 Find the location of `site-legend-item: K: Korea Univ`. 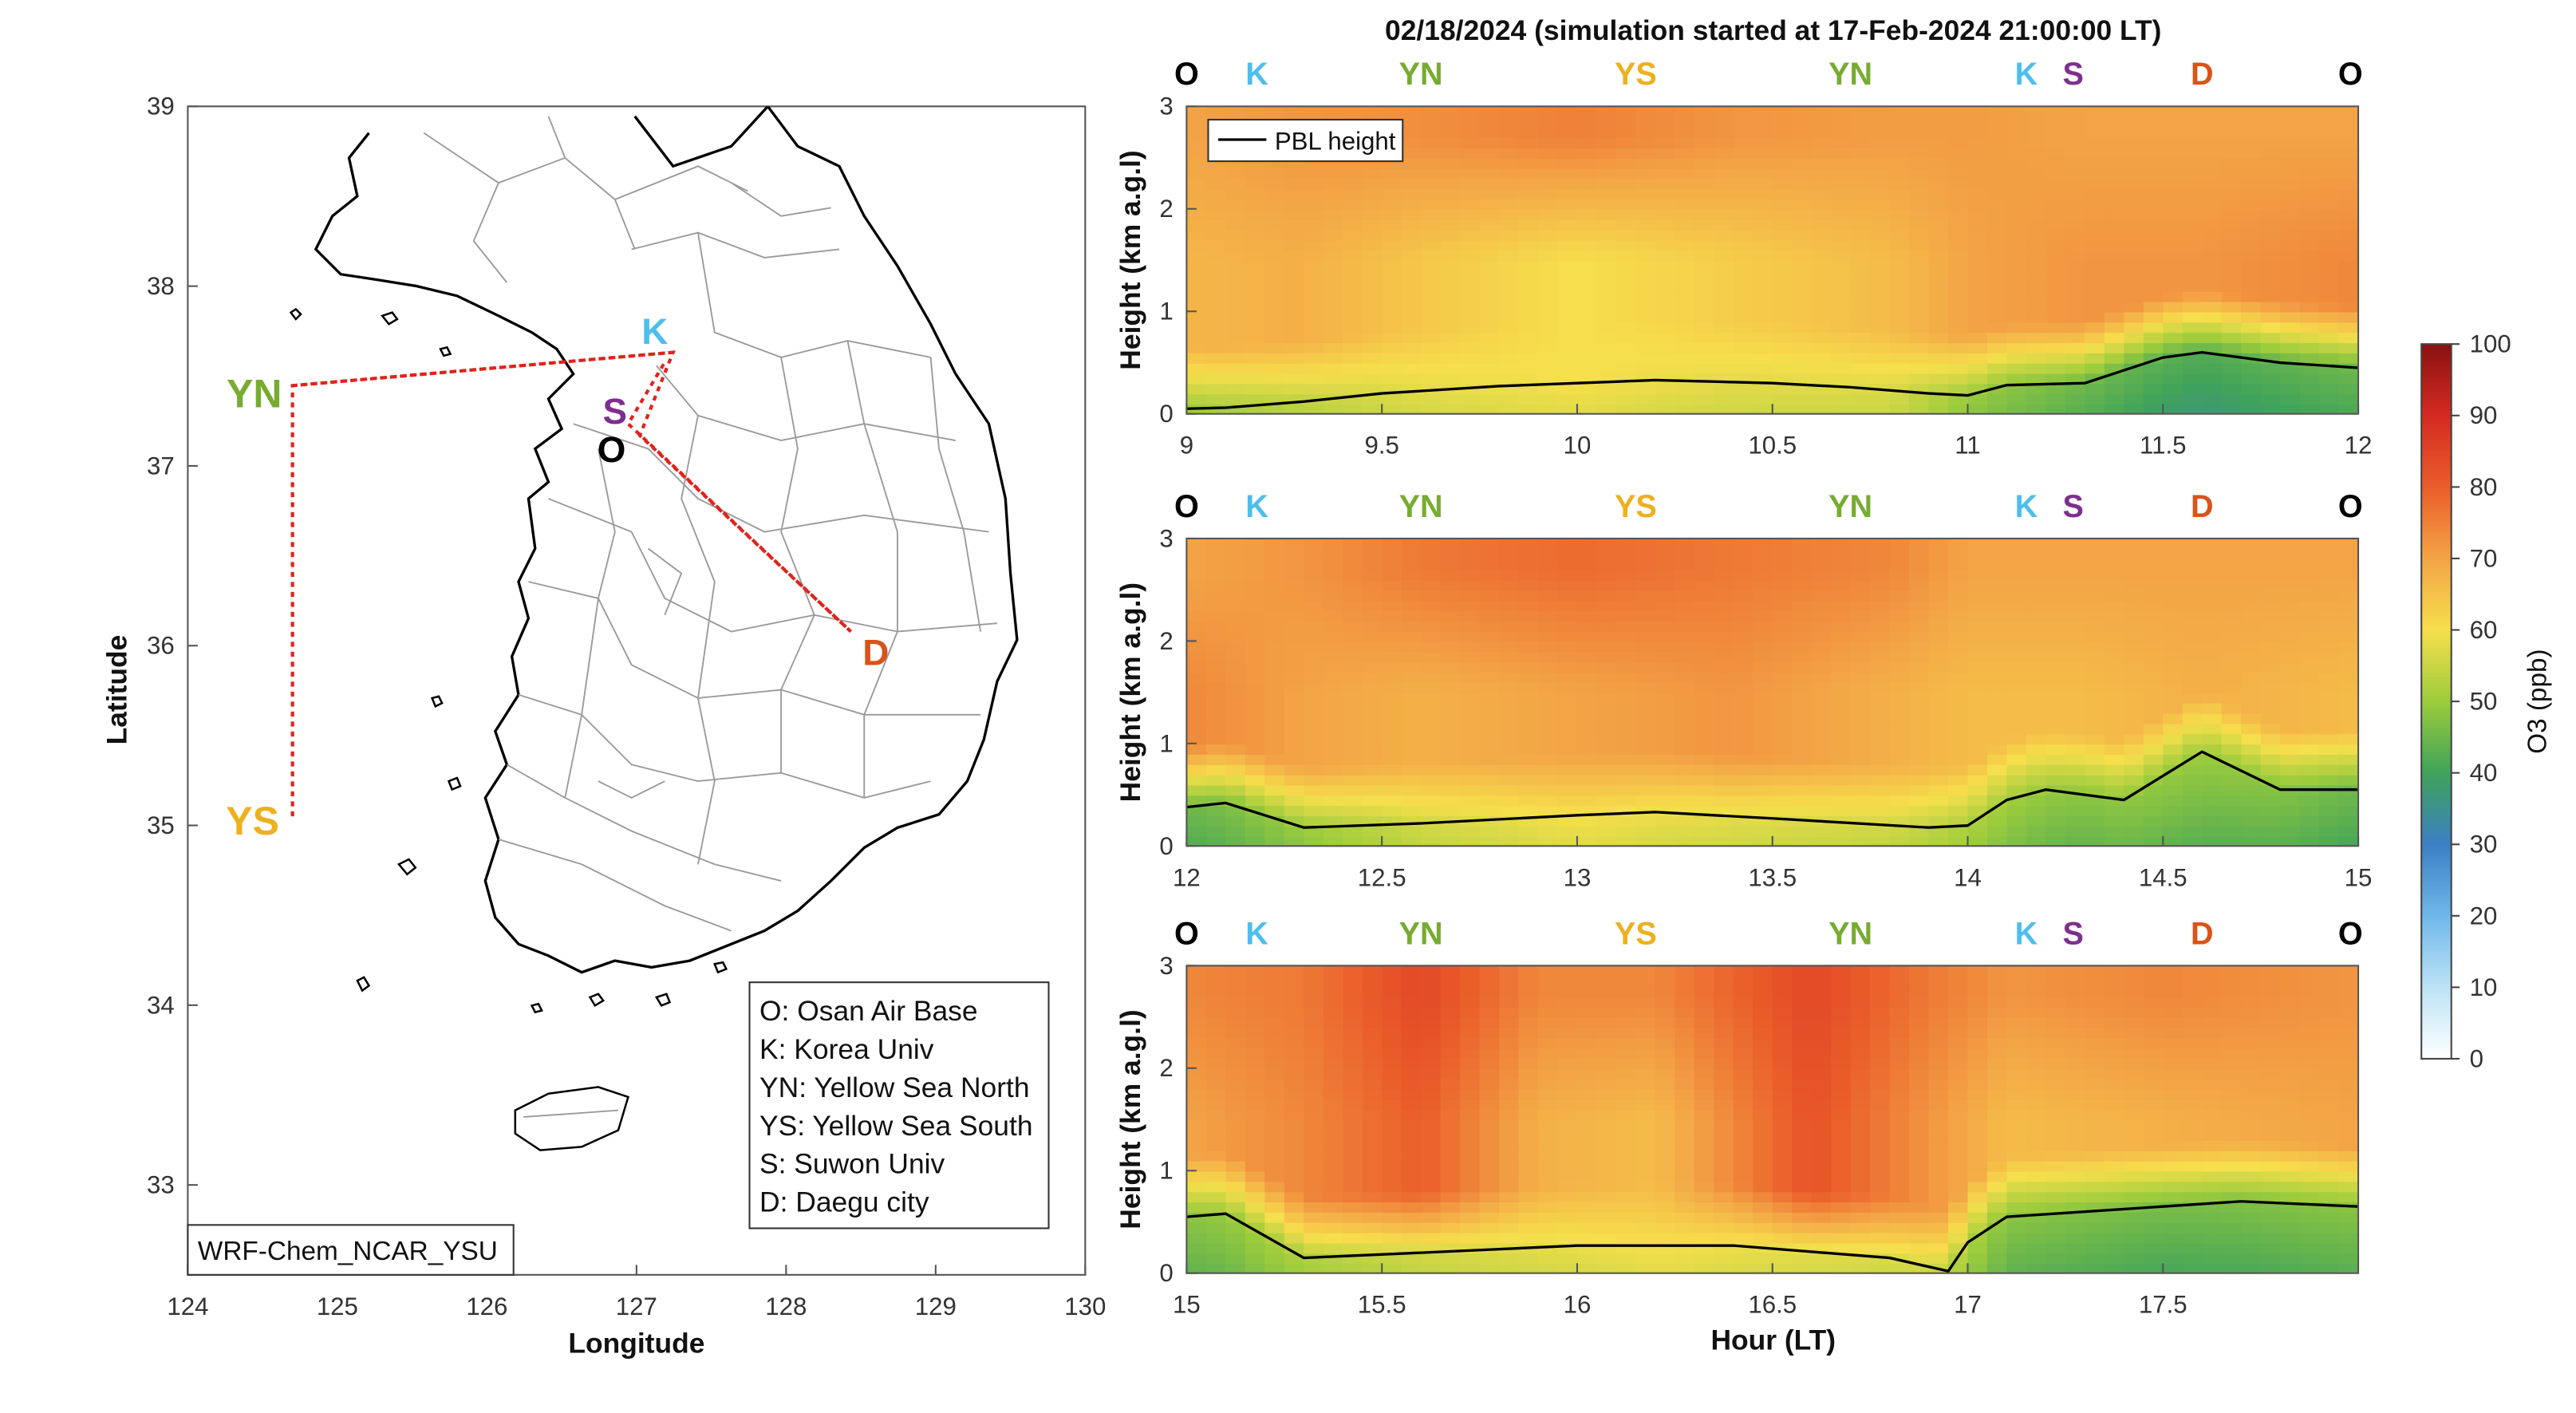

site-legend-item: K: Korea Univ is located at coordinates (846, 1049).